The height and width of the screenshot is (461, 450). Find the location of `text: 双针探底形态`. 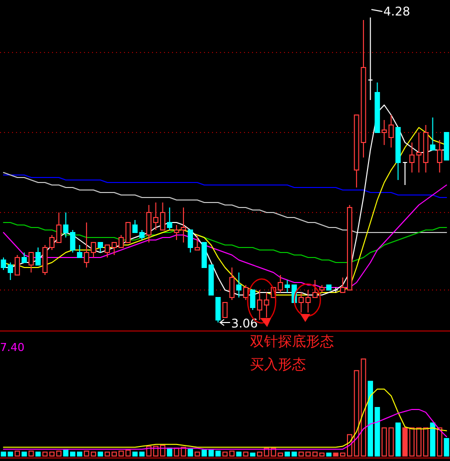

text: 双针探底形态 is located at coordinates (292, 342).